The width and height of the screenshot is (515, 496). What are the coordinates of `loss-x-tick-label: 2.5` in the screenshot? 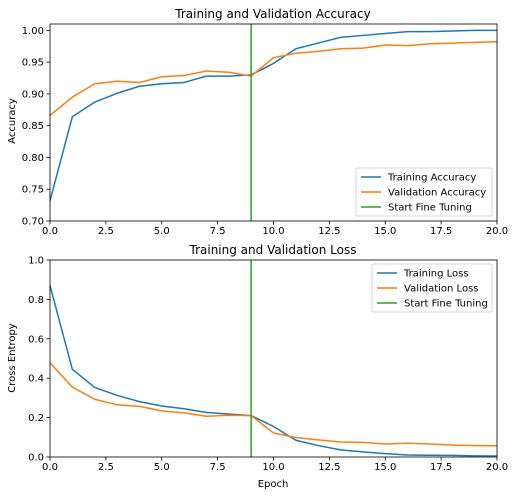 It's located at (106, 467).